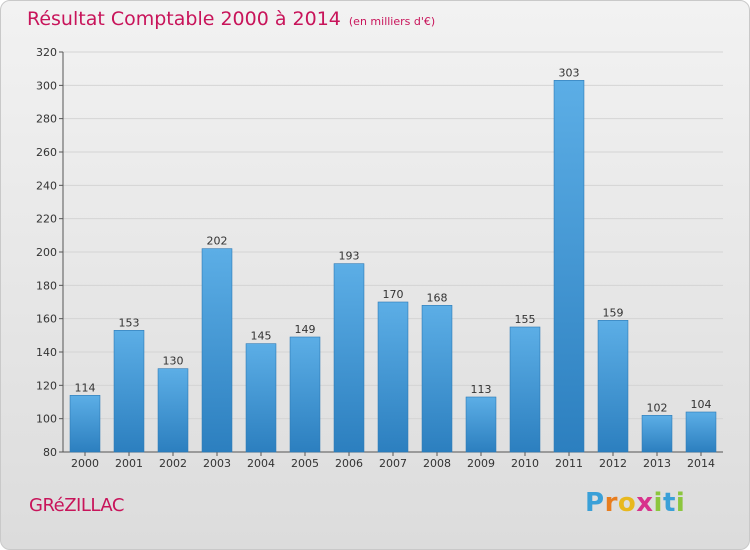  I want to click on data-label: 114, so click(85, 387).